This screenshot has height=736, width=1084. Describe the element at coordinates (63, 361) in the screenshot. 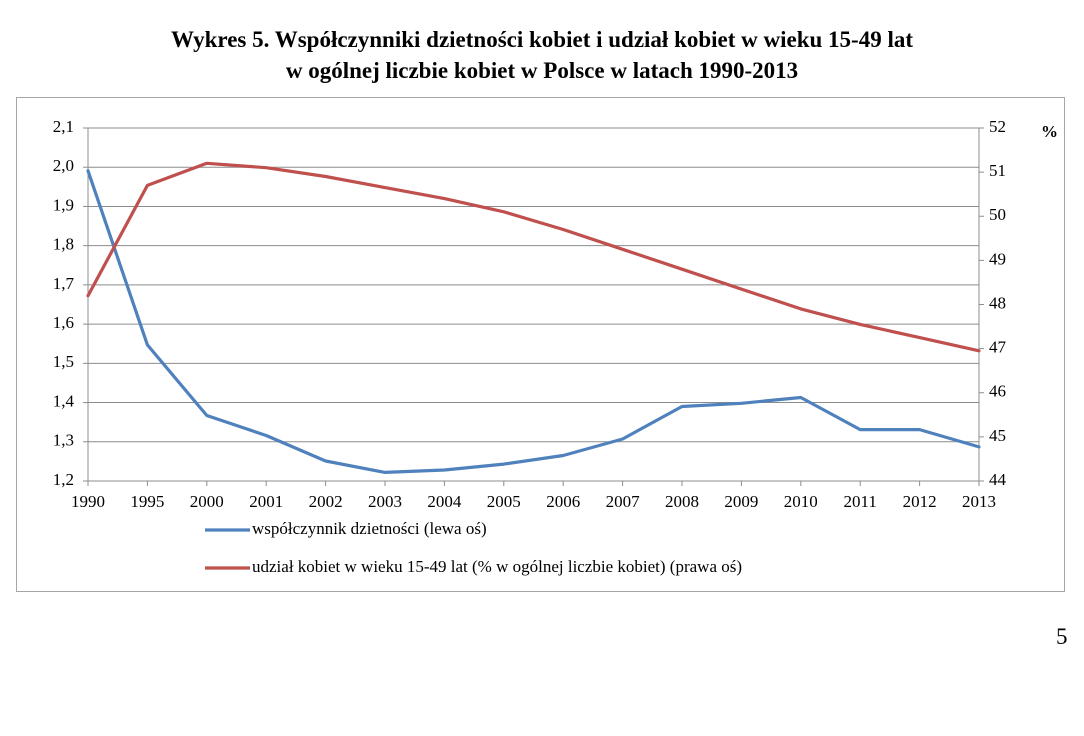

I see `left-axis-tick-label: 1,5` at that location.